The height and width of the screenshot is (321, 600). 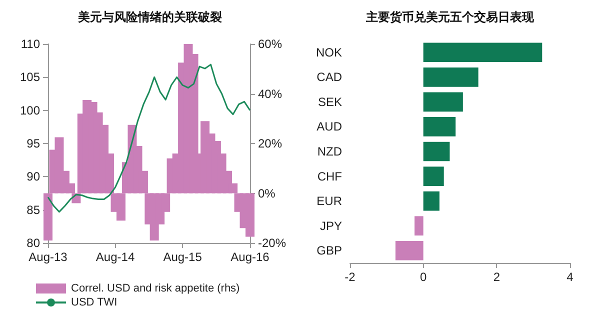 I want to click on x-tick-label: -2, so click(x=350, y=277).